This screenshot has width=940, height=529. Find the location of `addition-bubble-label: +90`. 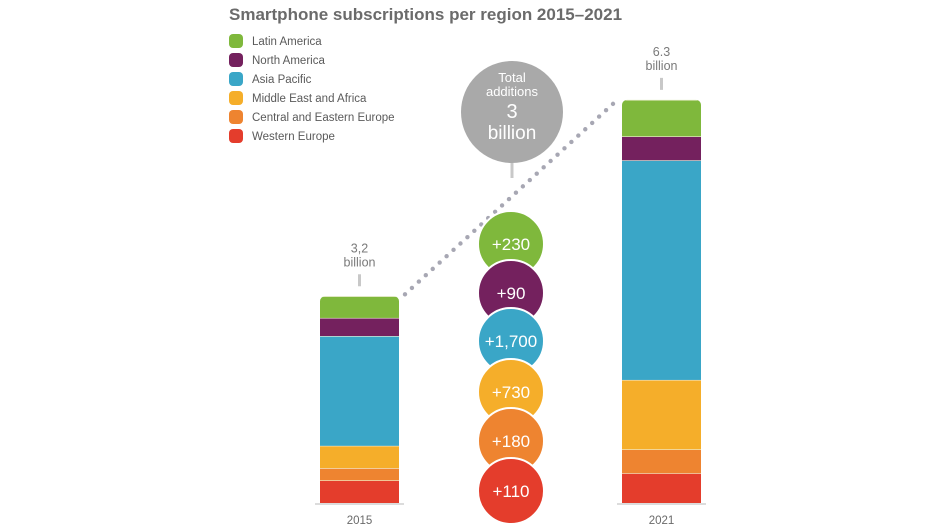

addition-bubble-label: +90 is located at coordinates (511, 293).